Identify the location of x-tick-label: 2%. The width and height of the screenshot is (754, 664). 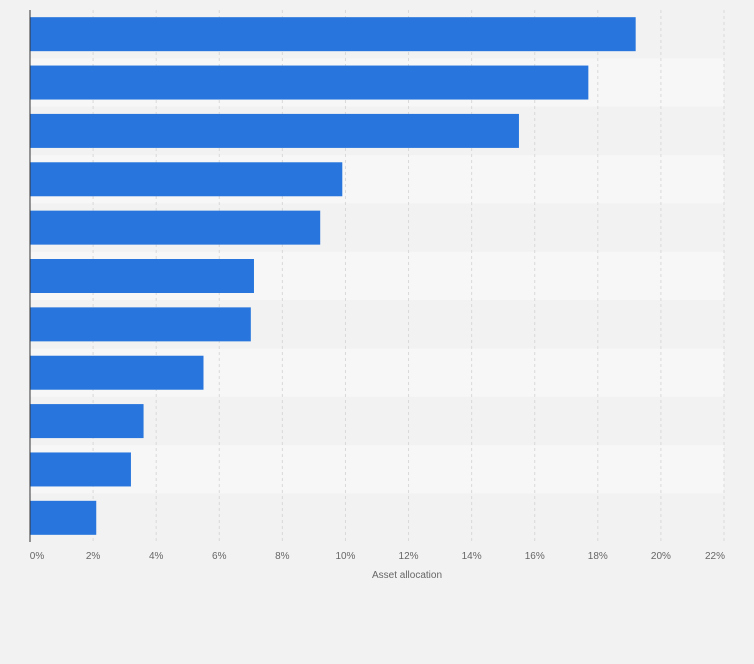
(93, 556).